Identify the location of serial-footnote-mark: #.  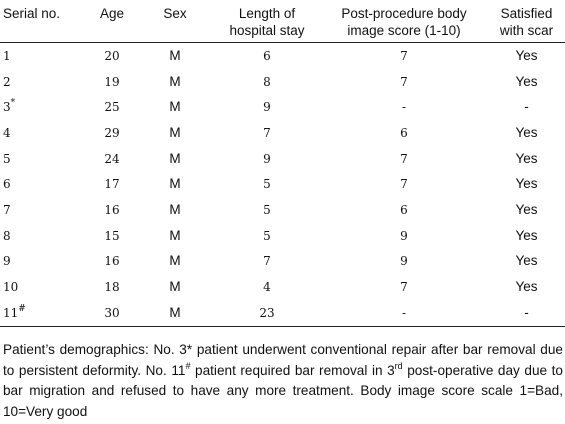
(22, 308).